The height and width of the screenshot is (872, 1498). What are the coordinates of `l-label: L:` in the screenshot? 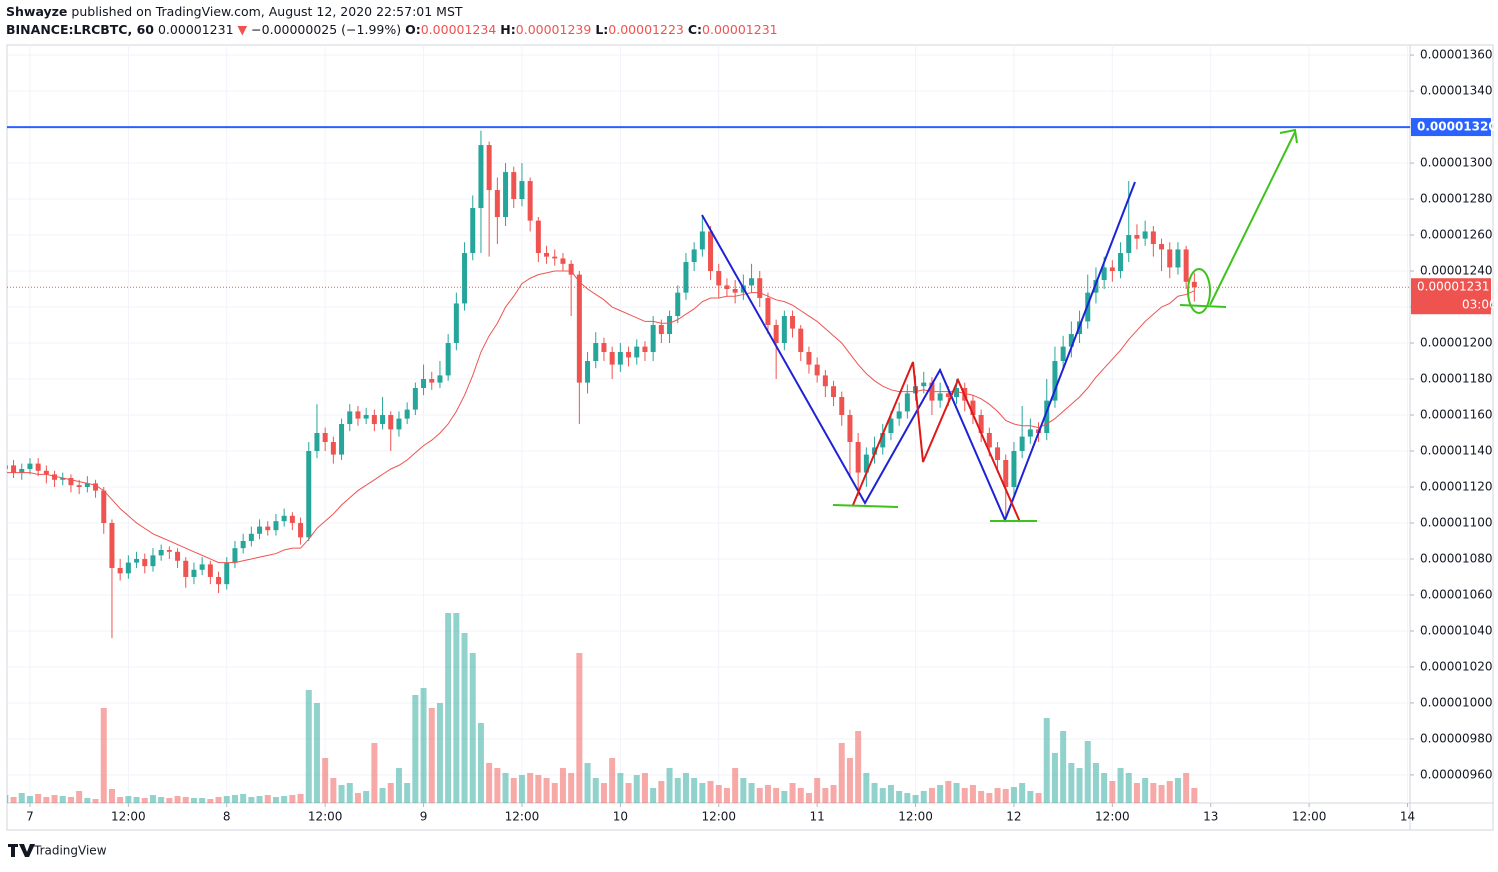 It's located at (601, 29).